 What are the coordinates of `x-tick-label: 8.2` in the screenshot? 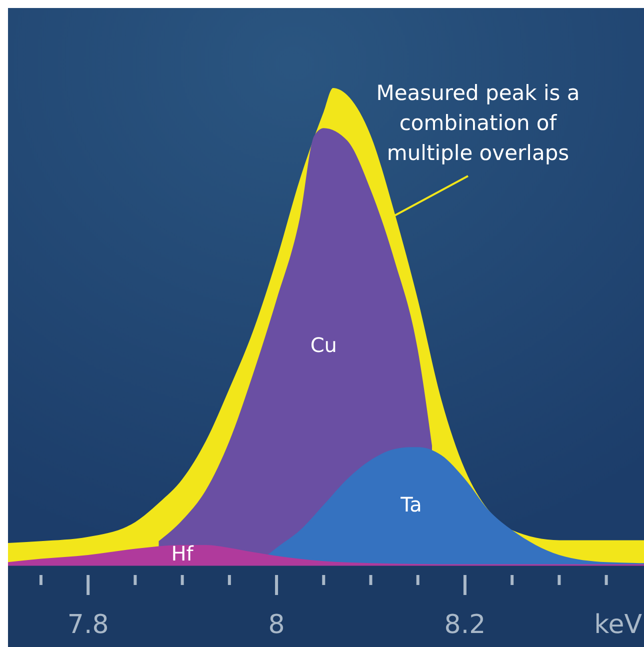 It's located at (465, 625).